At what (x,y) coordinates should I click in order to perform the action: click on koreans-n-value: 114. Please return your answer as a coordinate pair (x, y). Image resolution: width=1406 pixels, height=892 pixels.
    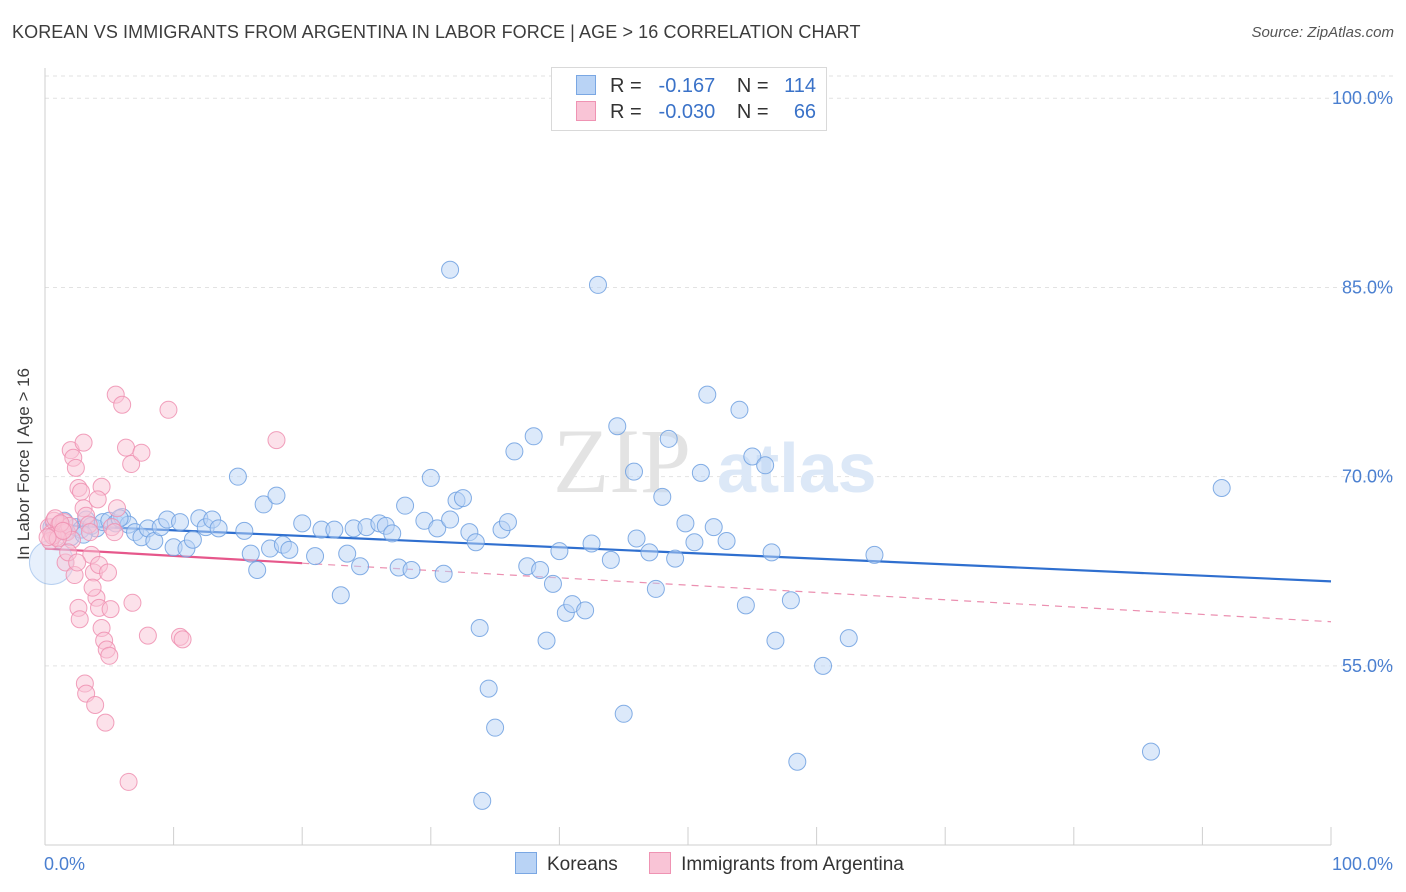
    Looking at the image, I should click on (800, 86).